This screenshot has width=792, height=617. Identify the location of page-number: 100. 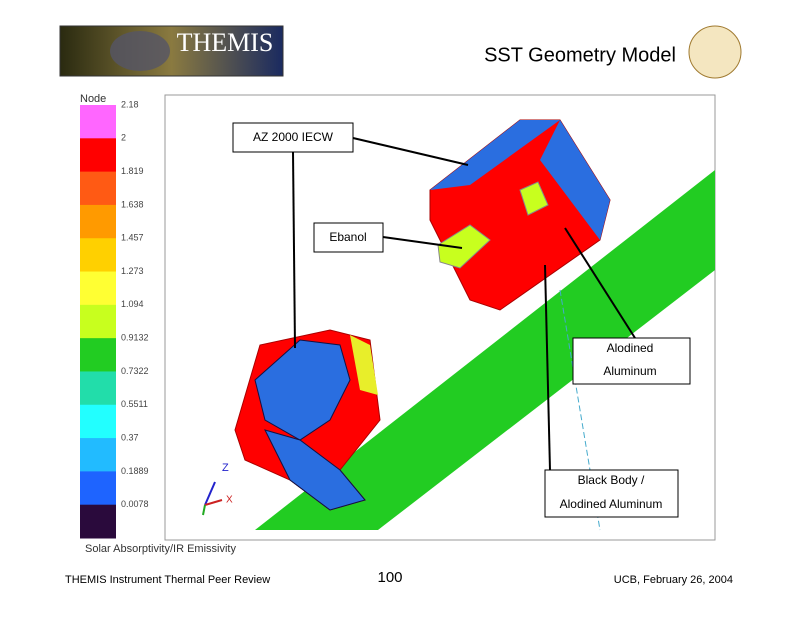
(389, 577).